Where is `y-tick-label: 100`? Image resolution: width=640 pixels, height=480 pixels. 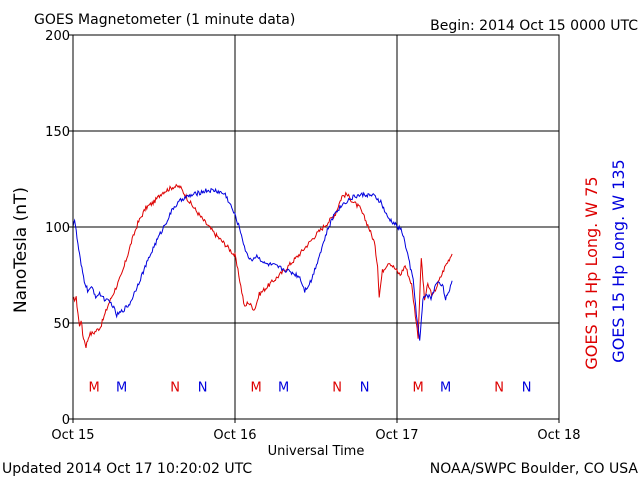 y-tick-label: 100 is located at coordinates (57, 228).